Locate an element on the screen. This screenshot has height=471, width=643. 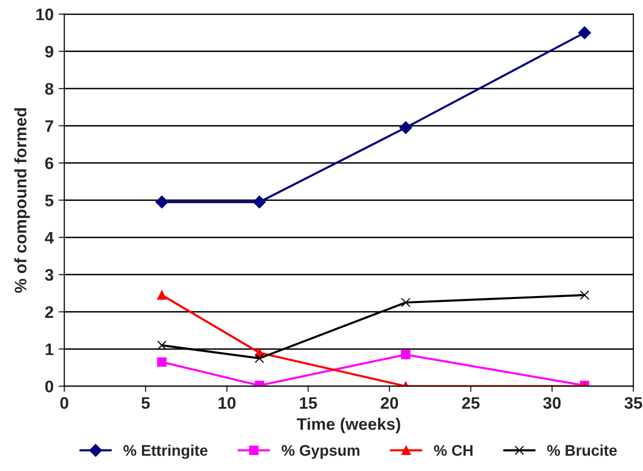
y-tick-label: 1 is located at coordinates (50, 350).